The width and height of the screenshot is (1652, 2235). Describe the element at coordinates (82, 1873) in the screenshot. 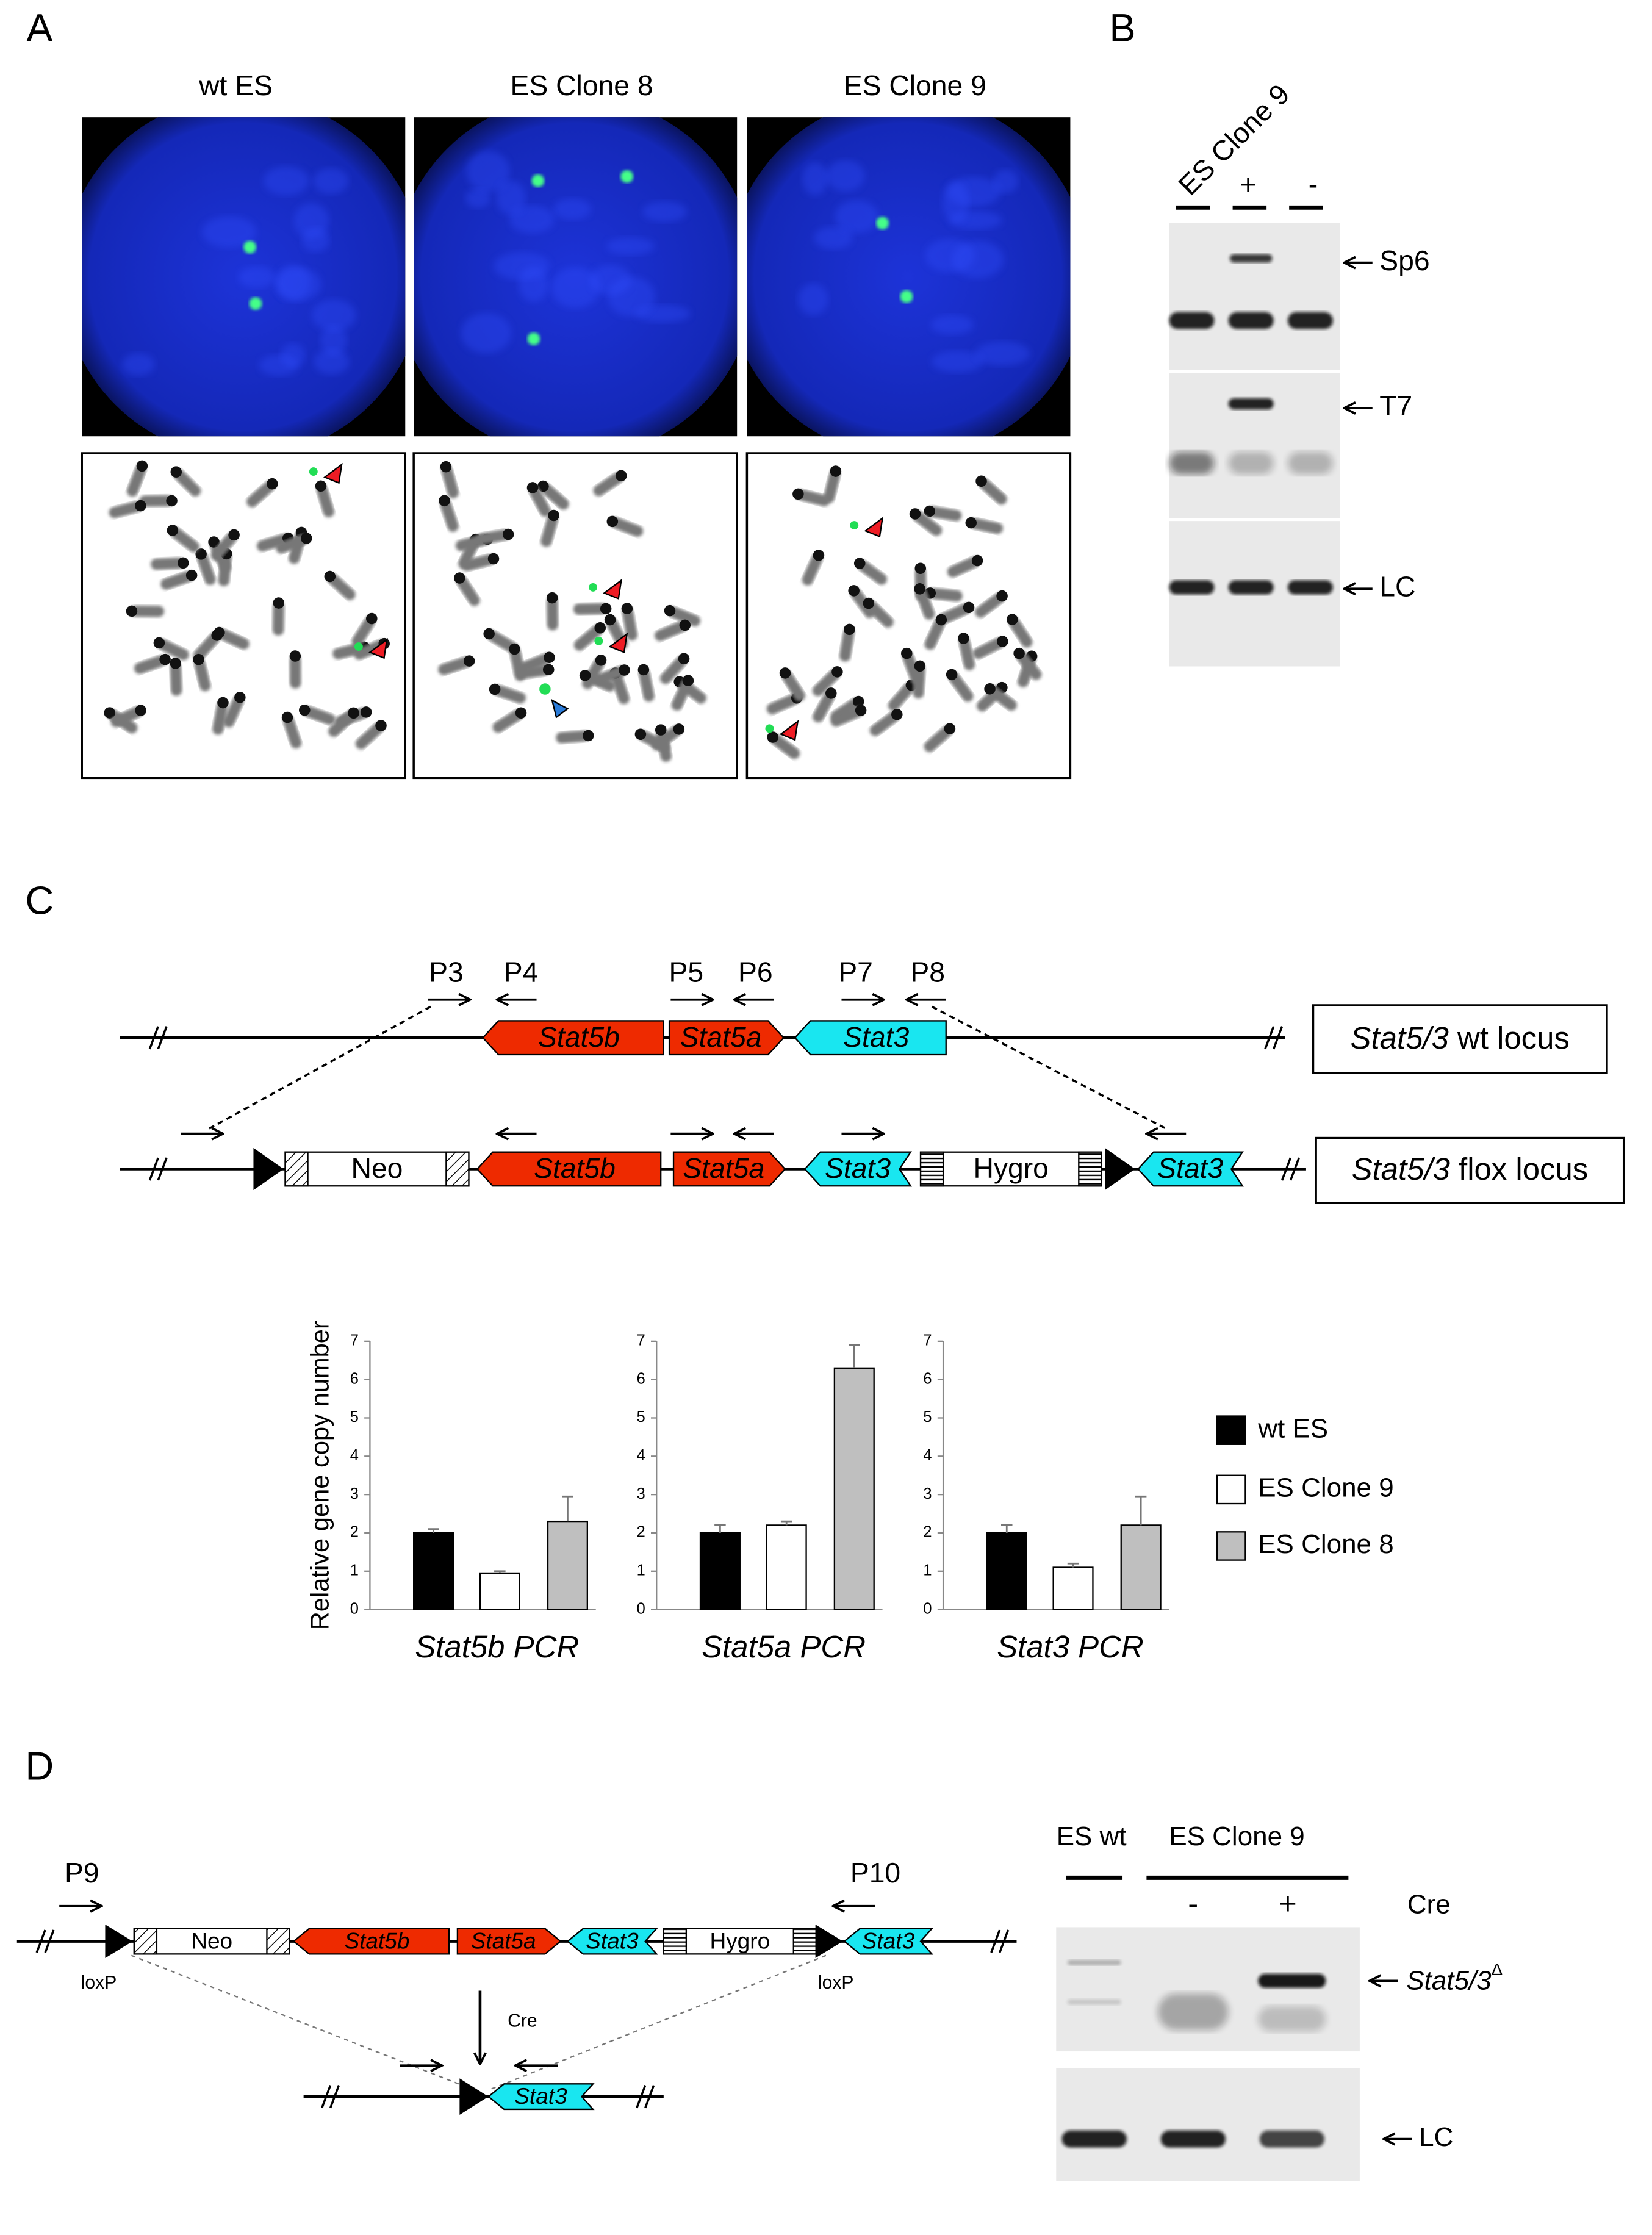

I see `primer-label: P9` at that location.